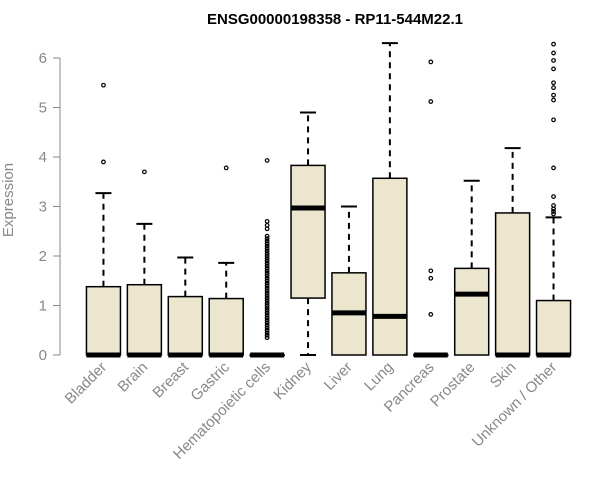 The width and height of the screenshot is (600, 500). What do you see at coordinates (335, 19) in the screenshot?
I see `chart-title: ENSG00000198358 - RP11-544M22.1` at bounding box center [335, 19].